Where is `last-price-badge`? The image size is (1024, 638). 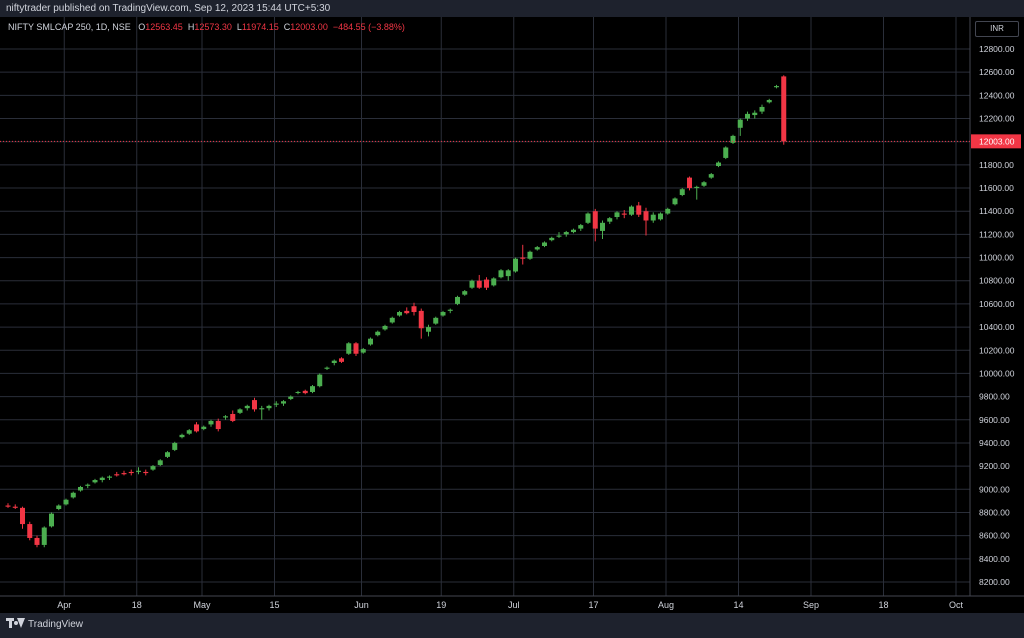
last-price-badge is located at coordinates (996, 141).